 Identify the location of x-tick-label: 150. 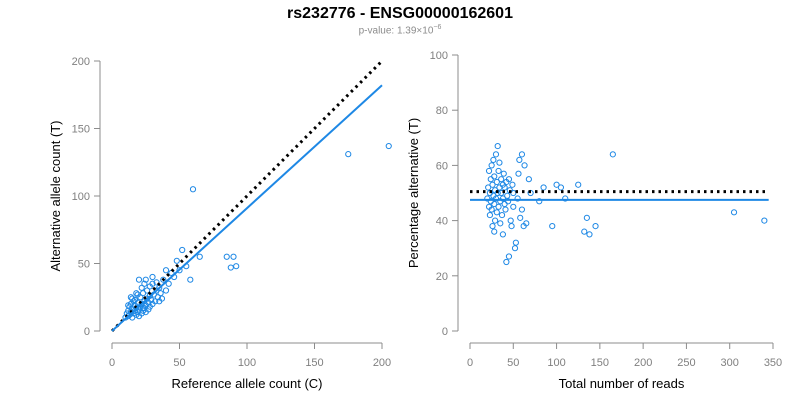
(600, 363).